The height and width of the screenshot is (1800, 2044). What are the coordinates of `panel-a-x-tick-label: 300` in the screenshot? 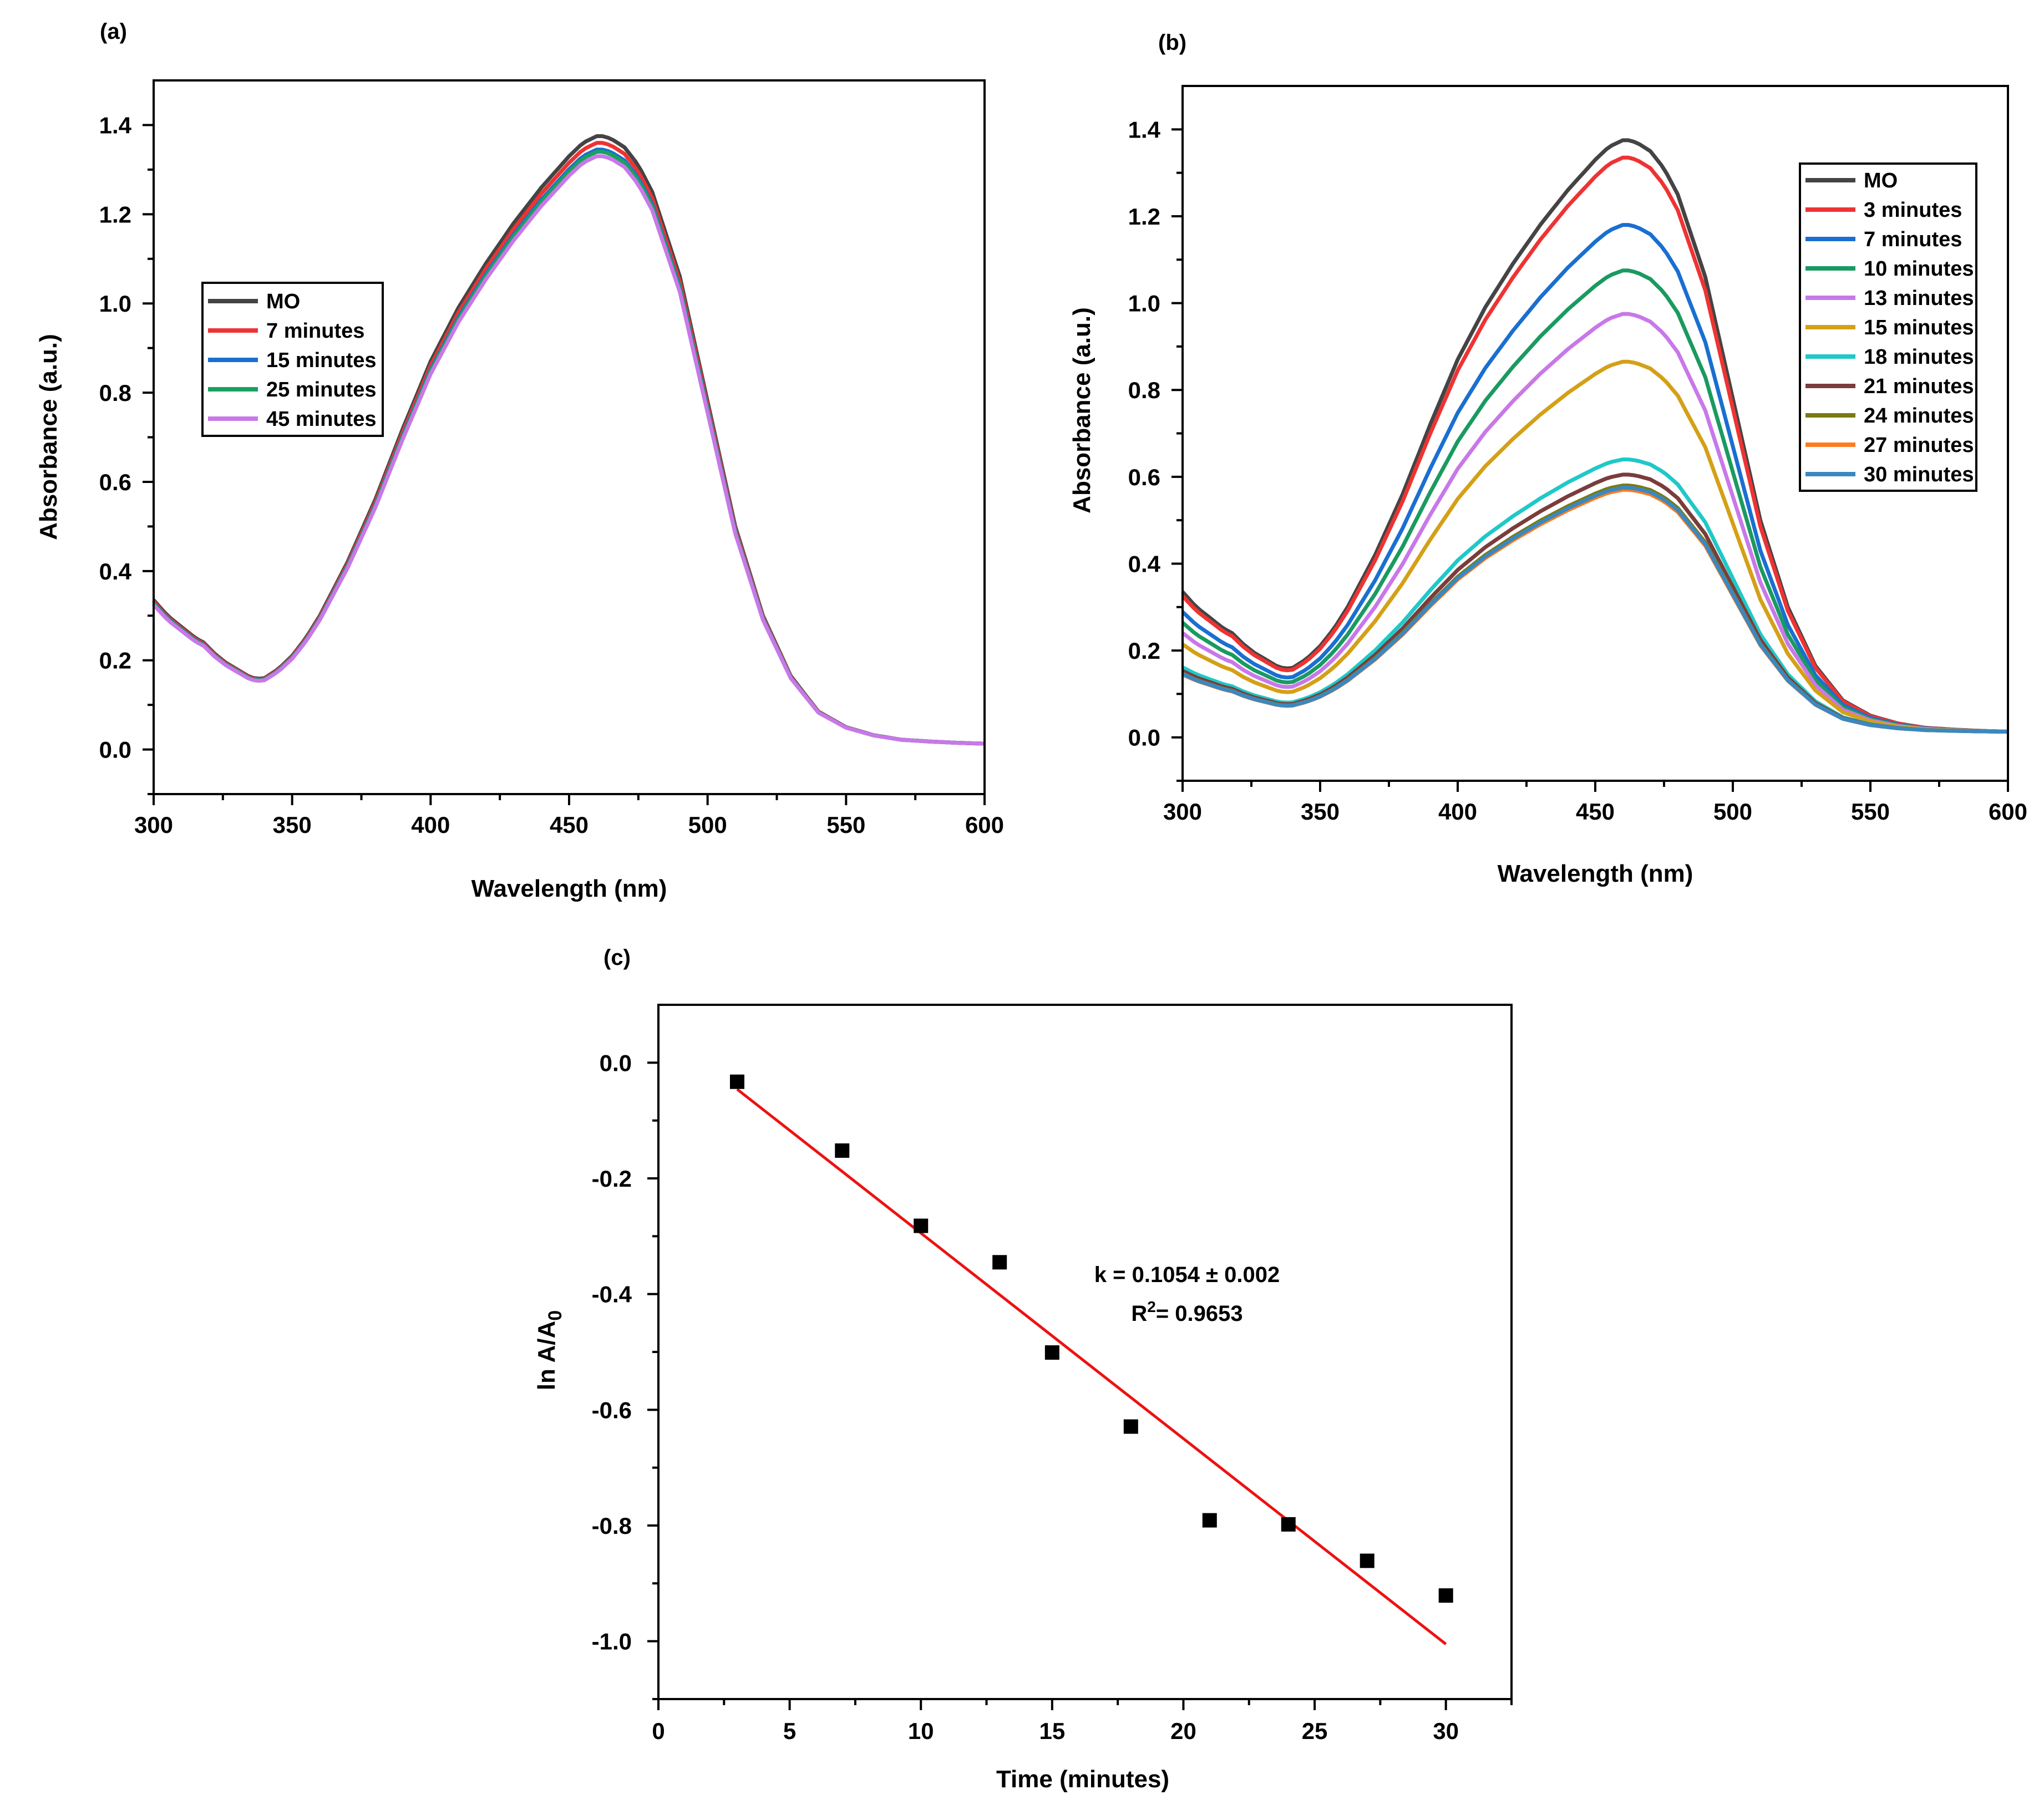 It's located at (153, 825).